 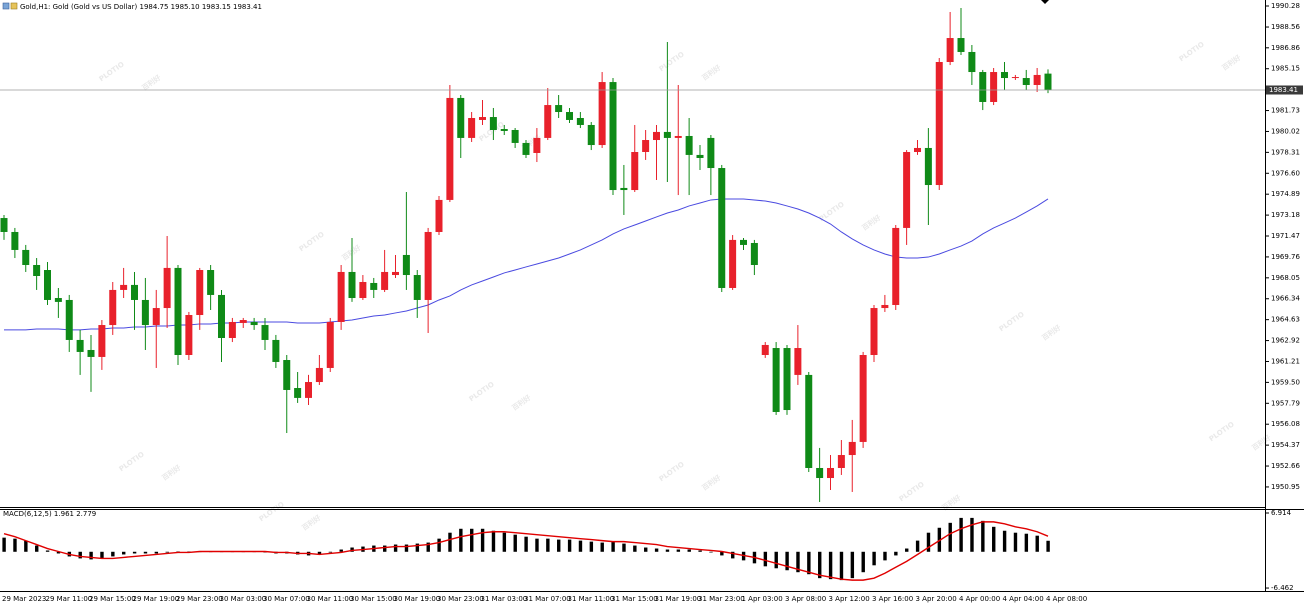 I want to click on y-tick-label: 1969.76, so click(x=1285, y=257).